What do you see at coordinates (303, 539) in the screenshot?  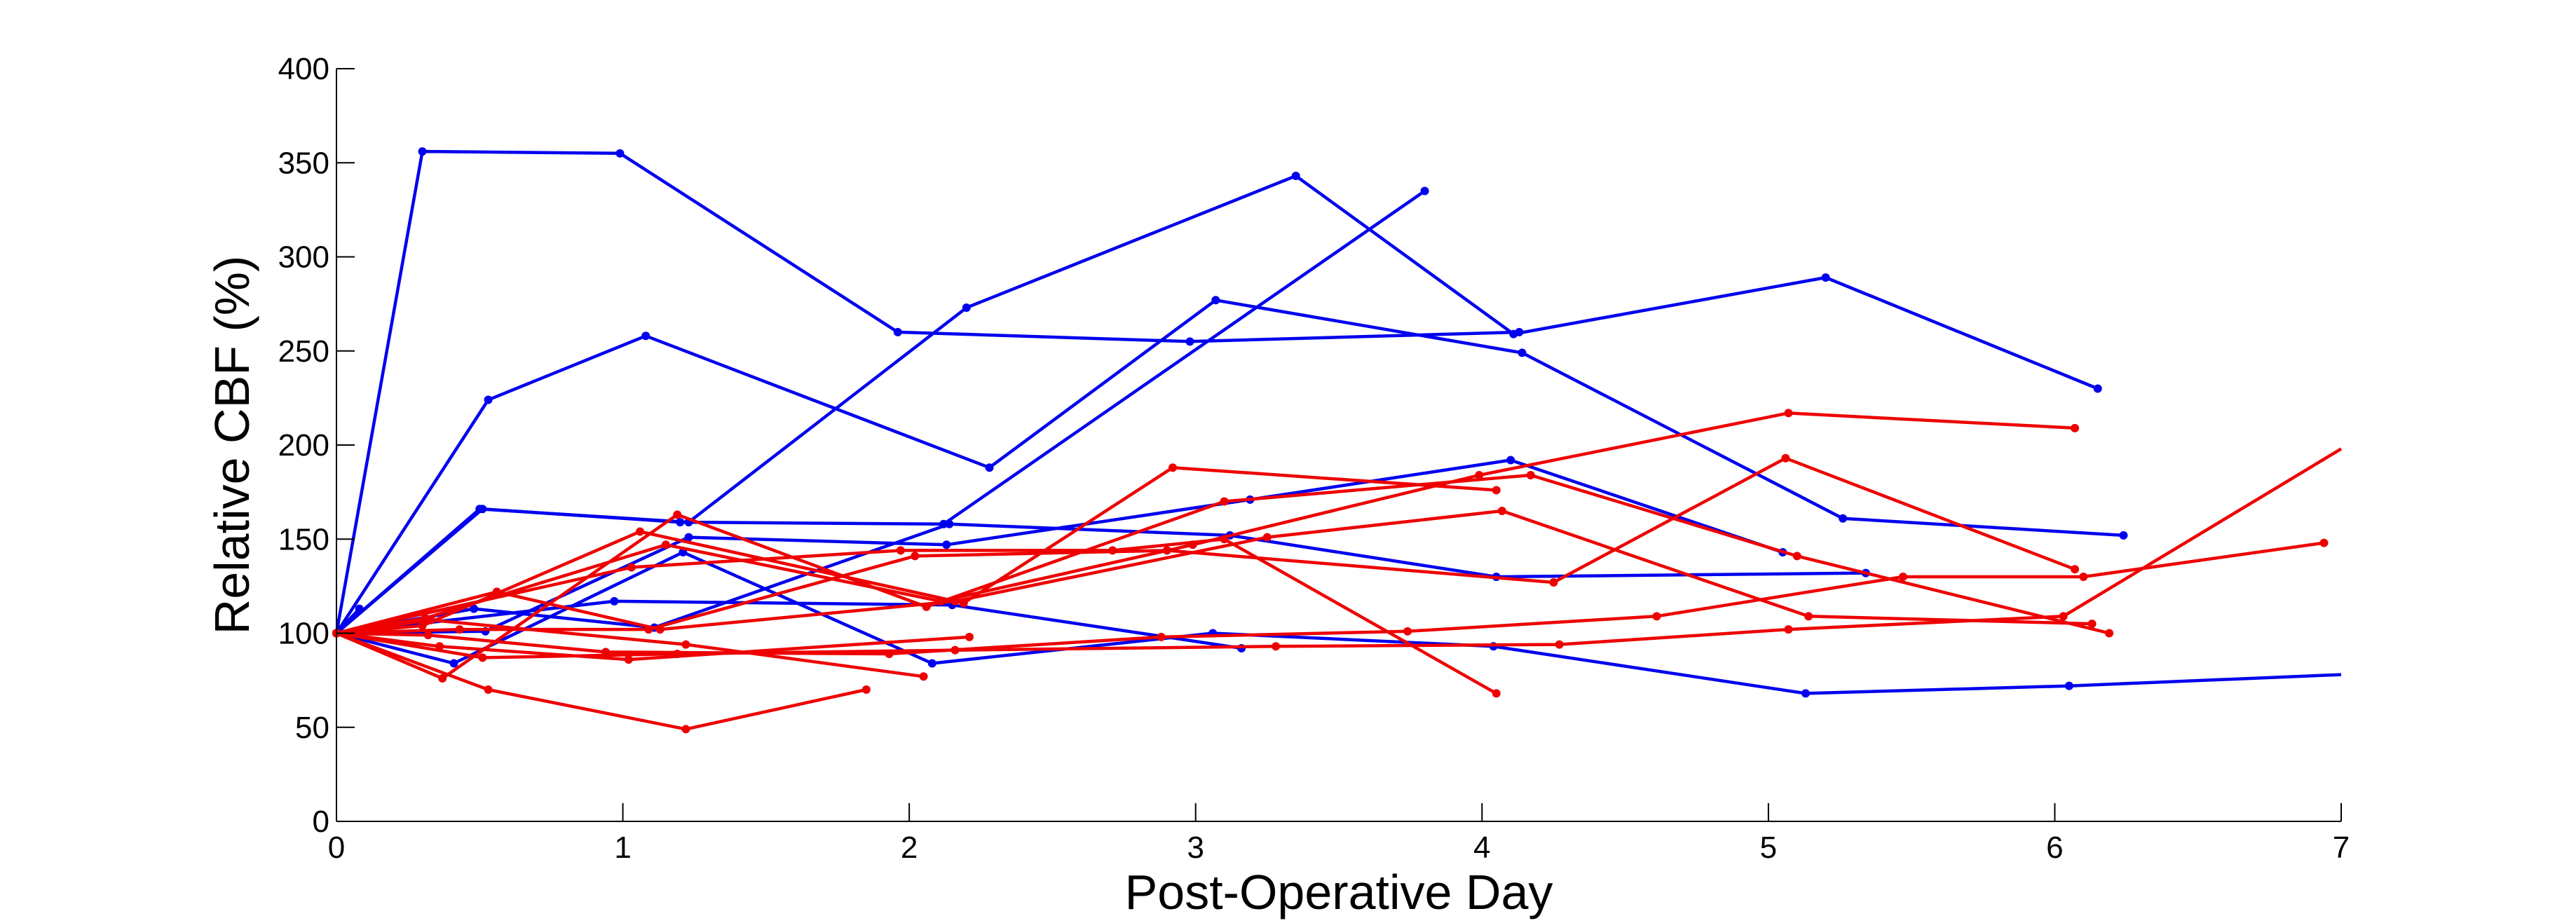 I see `y-tick-label: 150` at bounding box center [303, 539].